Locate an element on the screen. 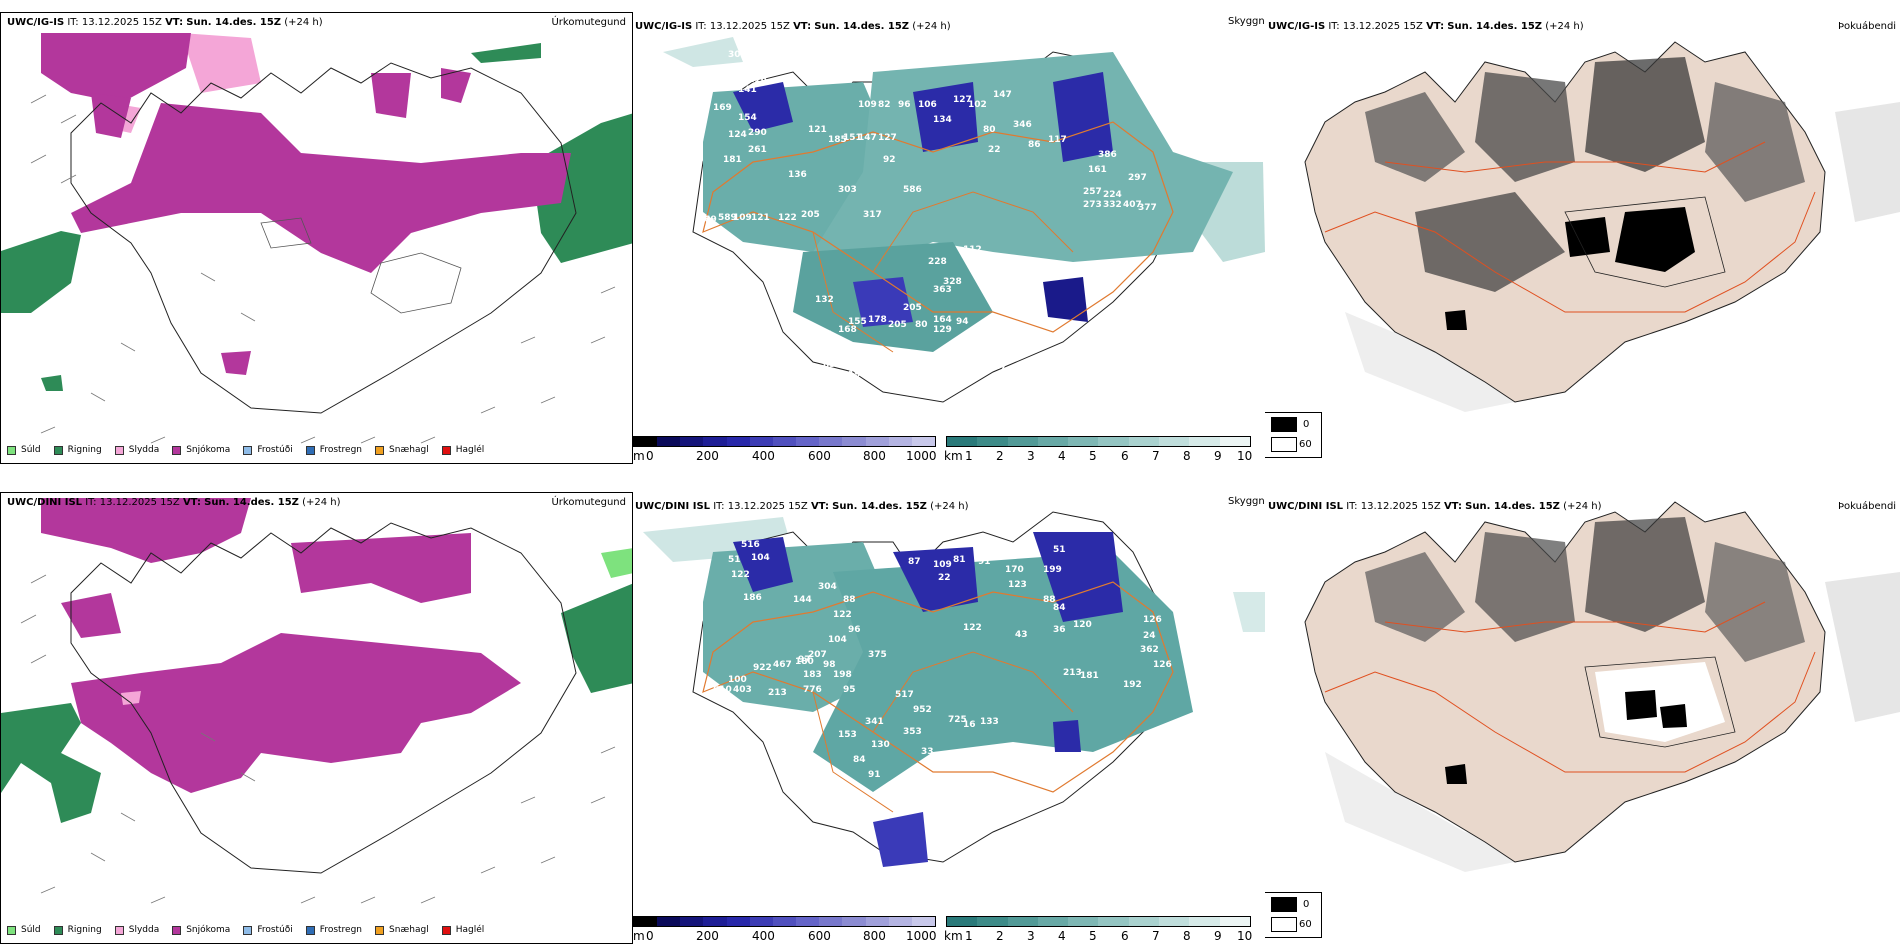 The image size is (1900, 950). legend-label: Haglél is located at coordinates (470, 930).